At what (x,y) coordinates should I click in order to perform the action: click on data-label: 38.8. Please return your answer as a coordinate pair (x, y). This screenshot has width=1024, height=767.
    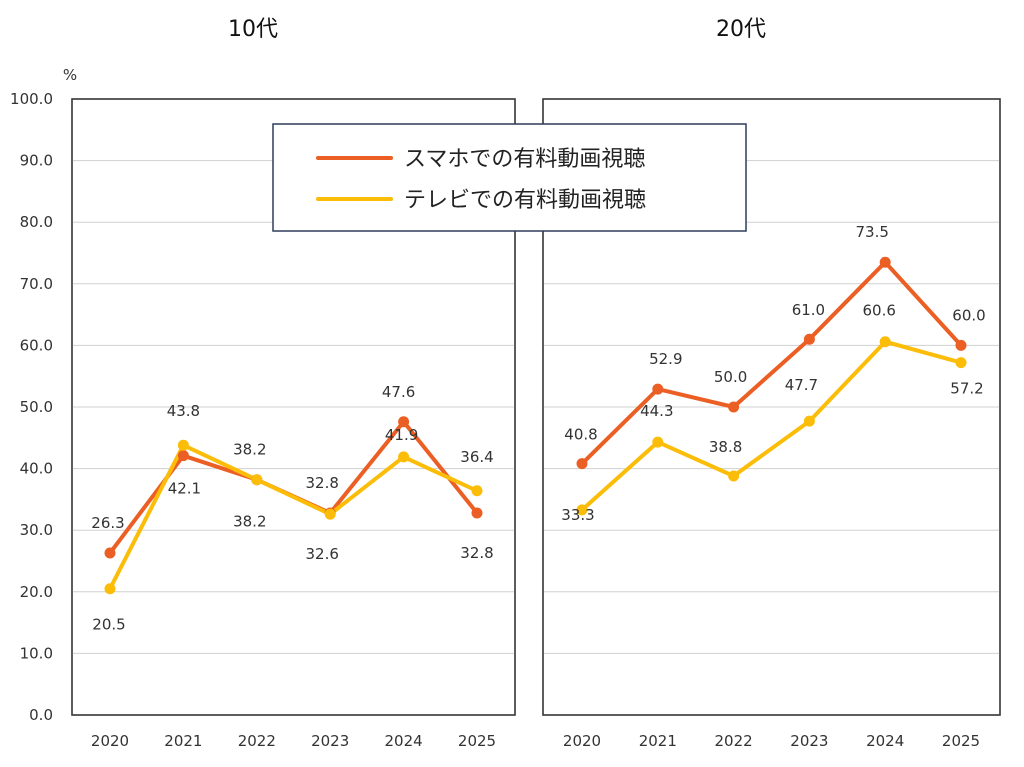
    Looking at the image, I should click on (725, 447).